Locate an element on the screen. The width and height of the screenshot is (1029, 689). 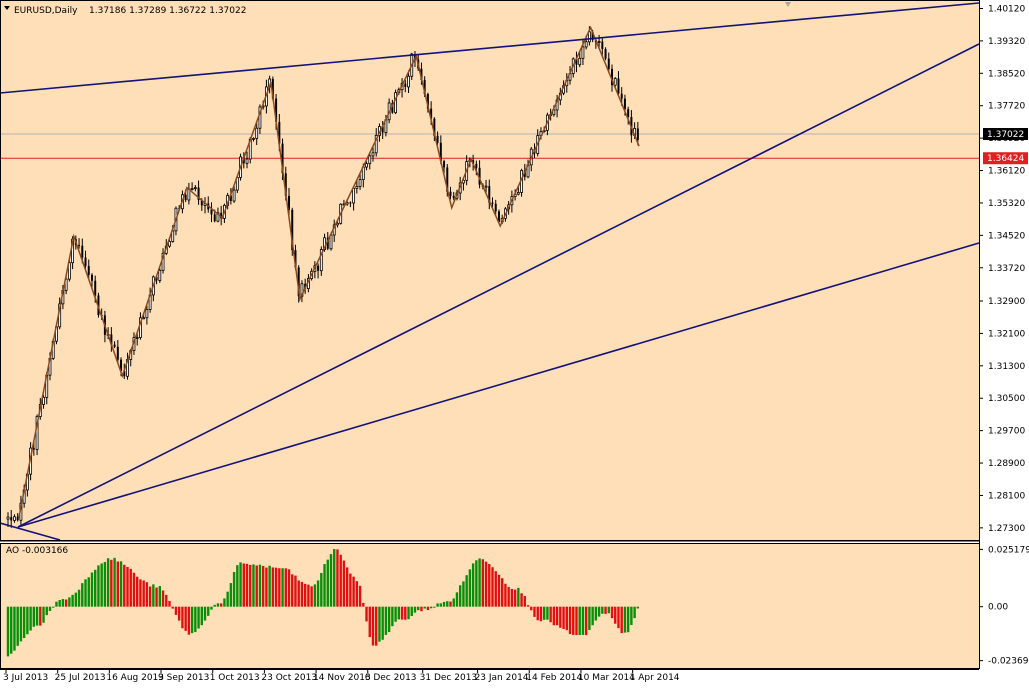
price-tick-label: 1.39320 is located at coordinates (1006, 42).